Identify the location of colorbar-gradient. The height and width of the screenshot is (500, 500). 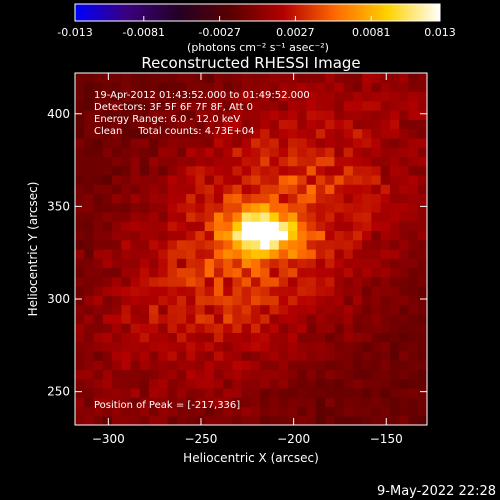
(257, 12).